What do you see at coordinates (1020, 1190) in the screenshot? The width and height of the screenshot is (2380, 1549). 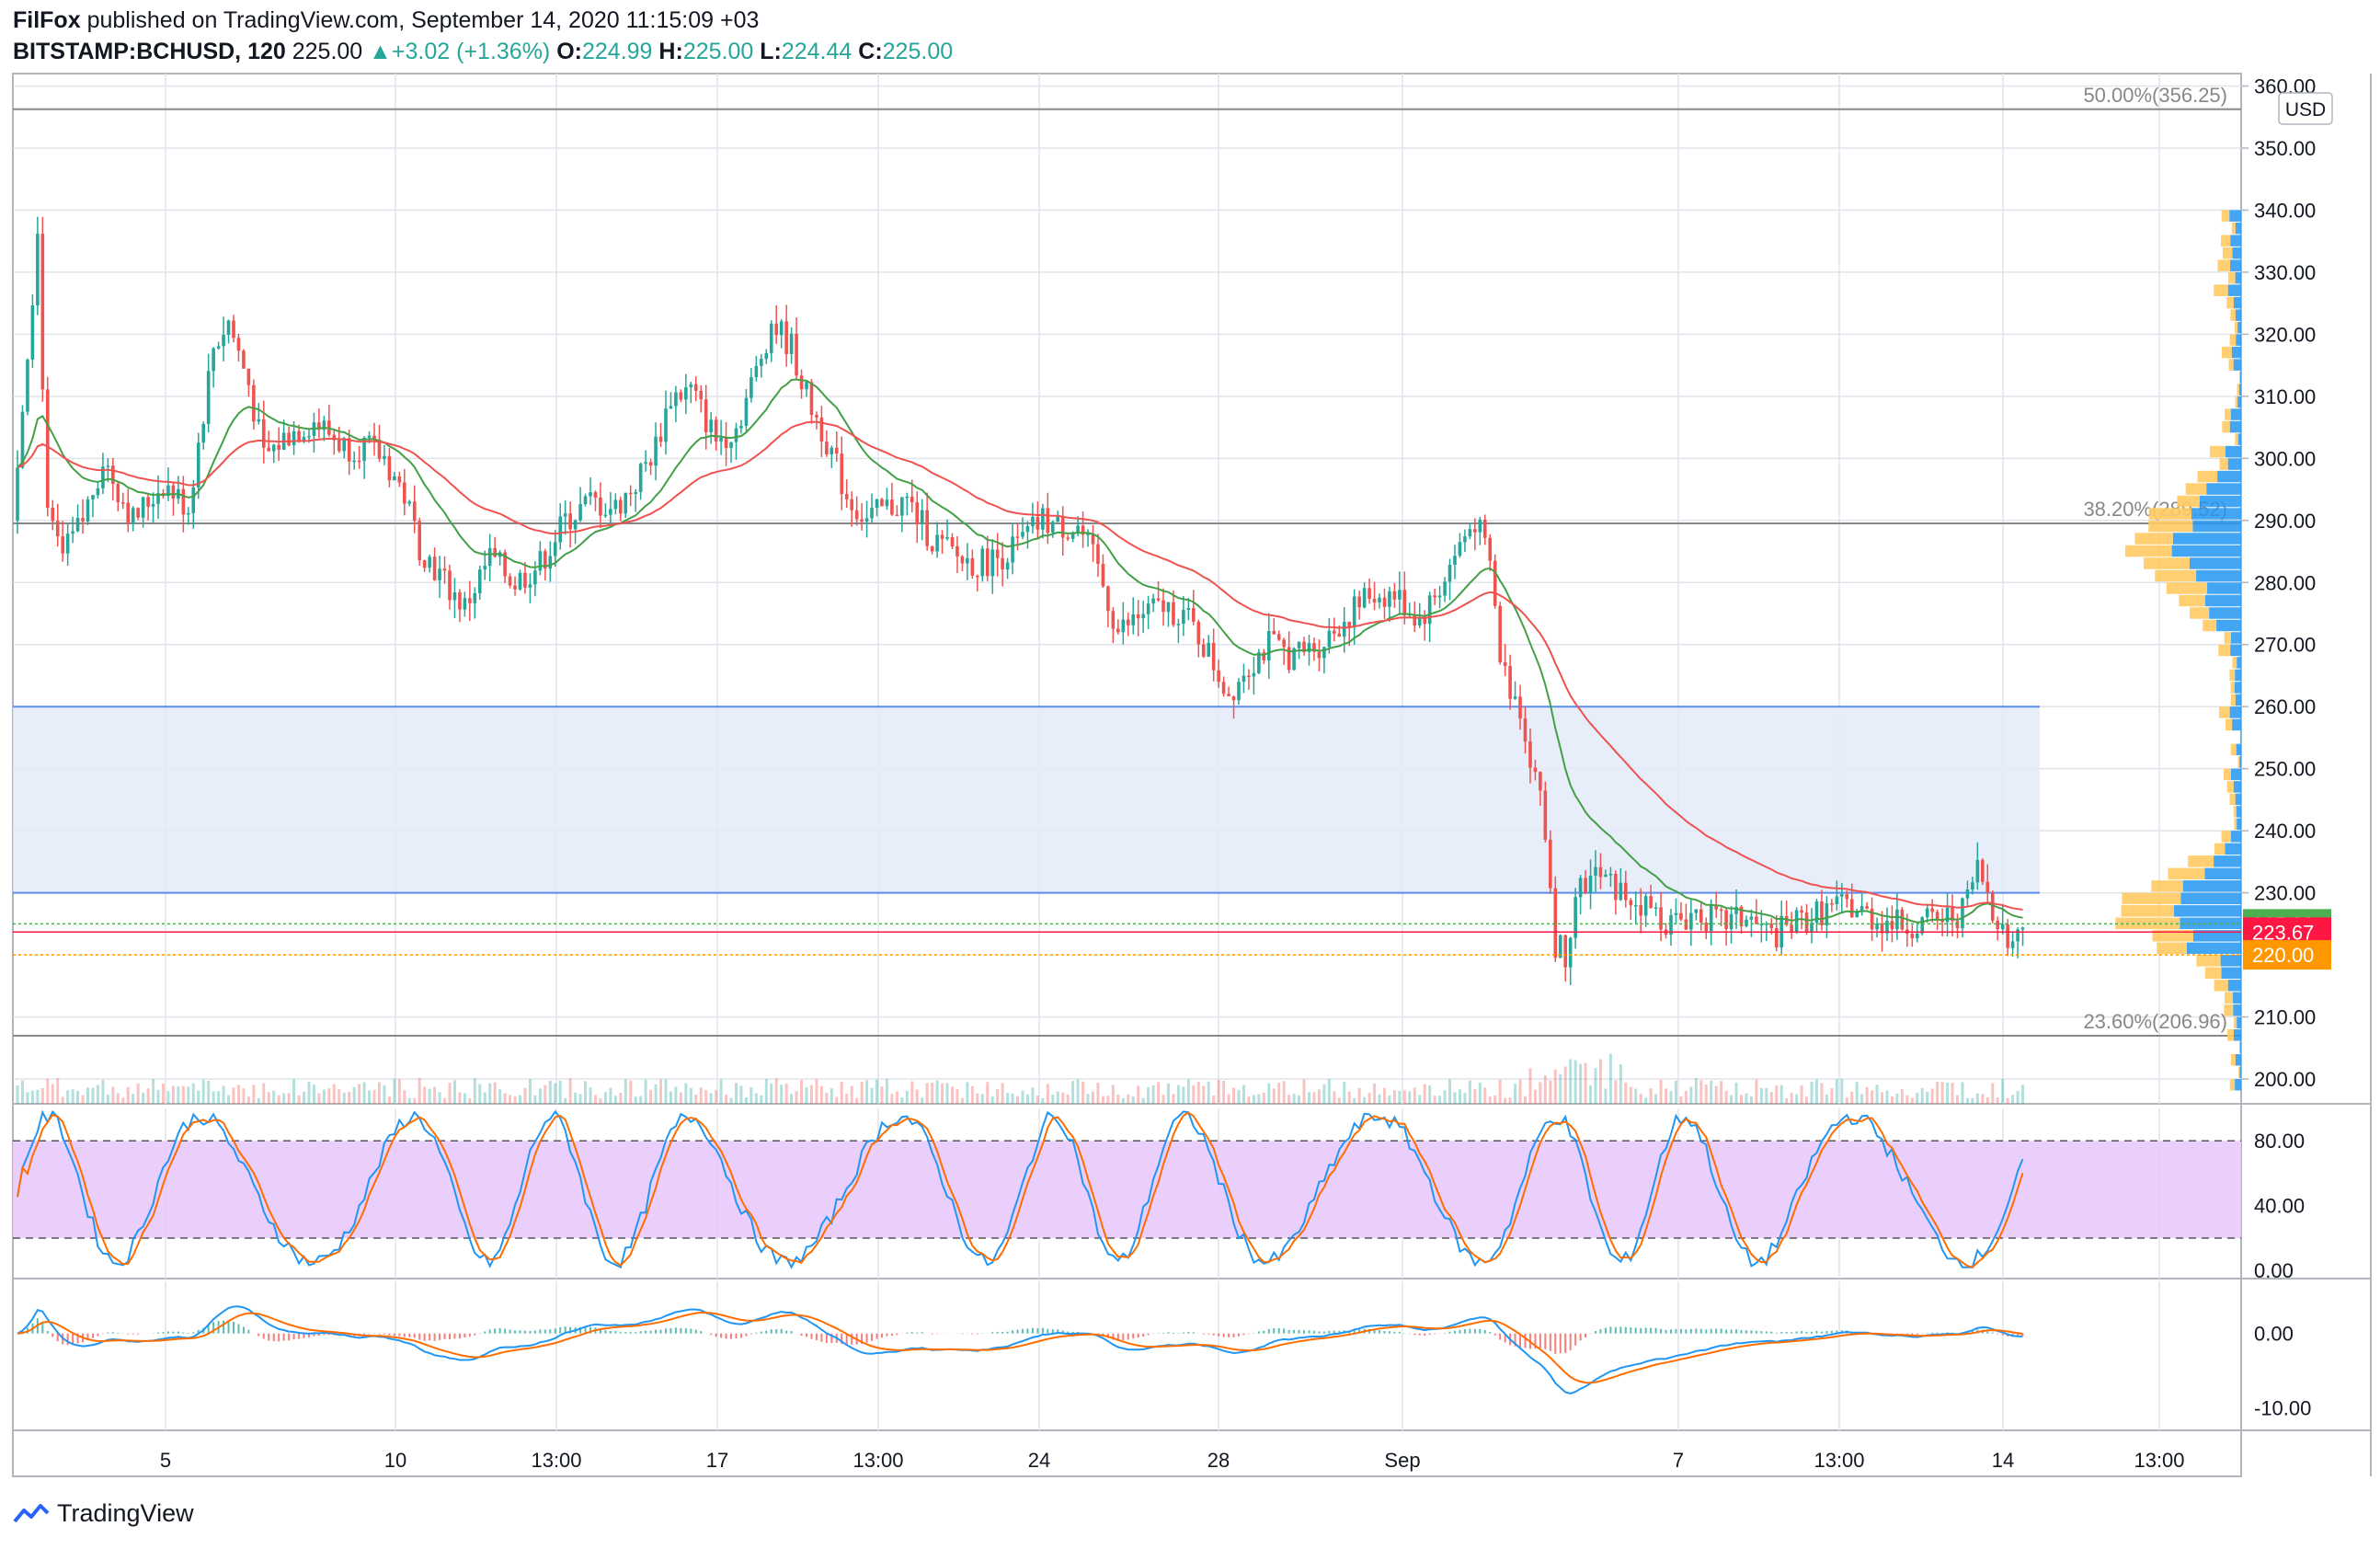 I see `stoch-d-line` at bounding box center [1020, 1190].